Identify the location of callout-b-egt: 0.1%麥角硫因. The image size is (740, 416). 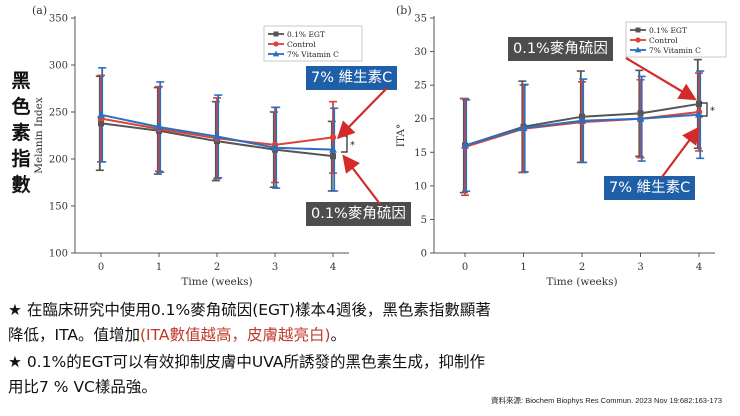
(560, 49).